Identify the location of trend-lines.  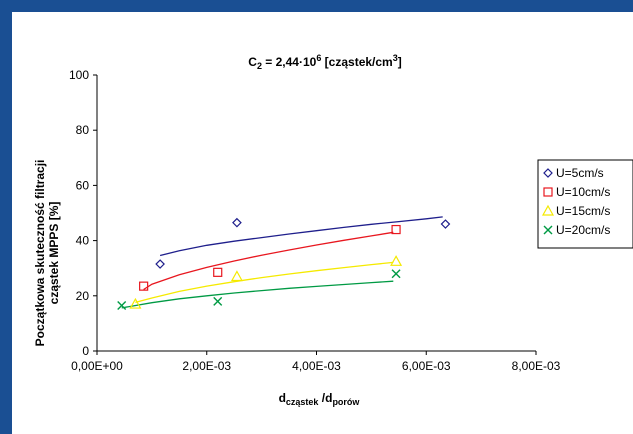
(282, 262).